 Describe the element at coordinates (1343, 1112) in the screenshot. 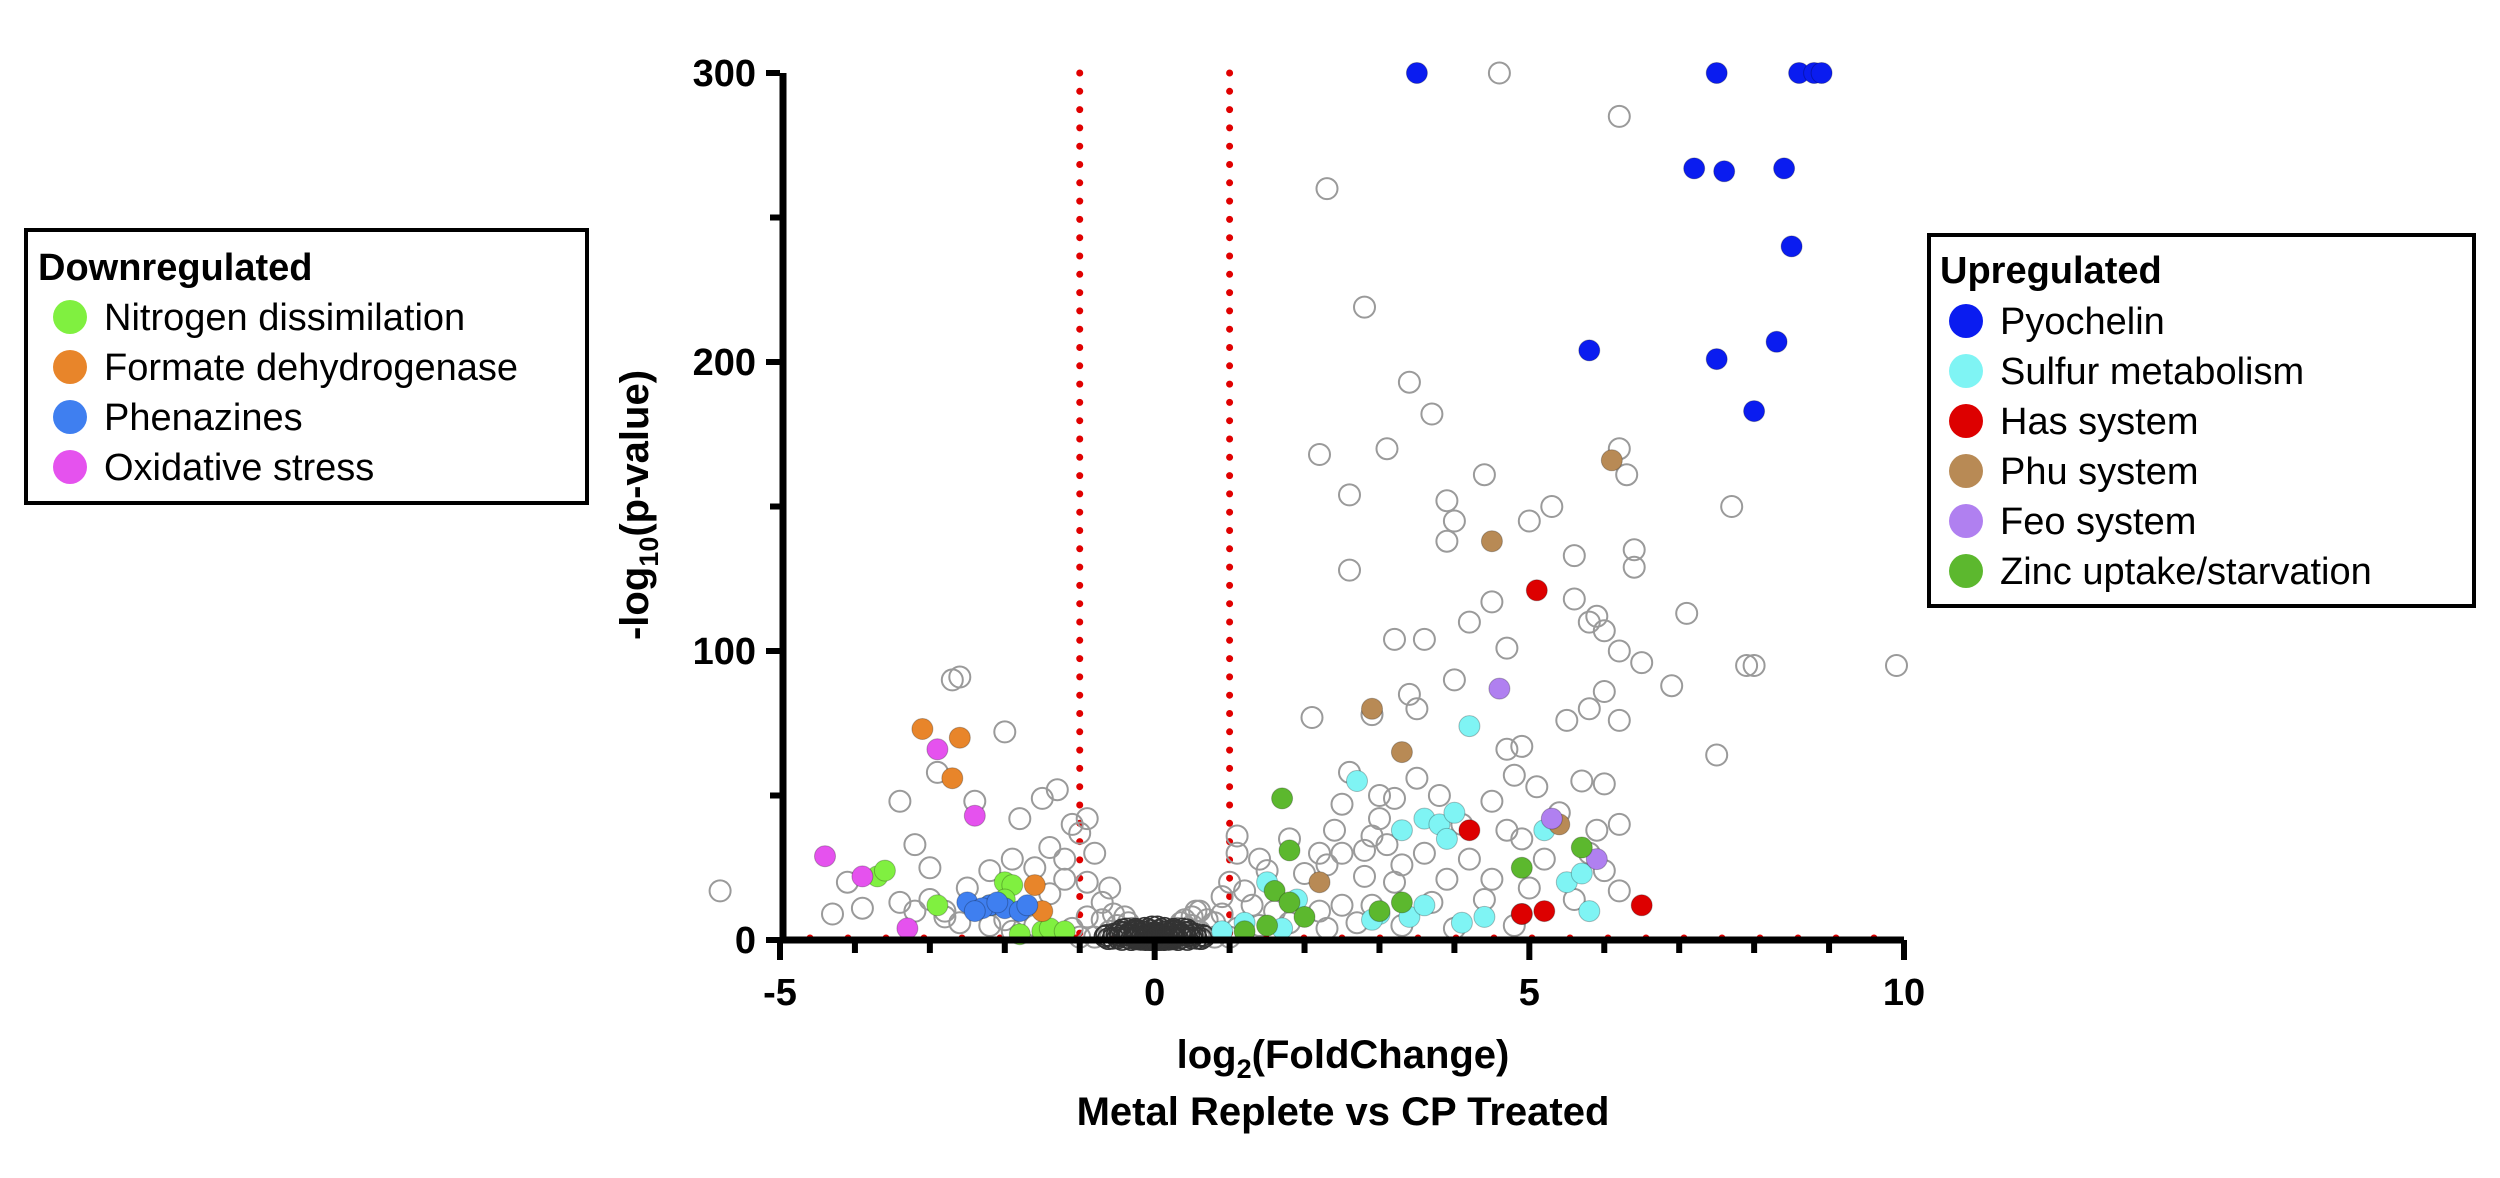

I see `chart-subtitle: Metal Replete vs CP Treated` at that location.